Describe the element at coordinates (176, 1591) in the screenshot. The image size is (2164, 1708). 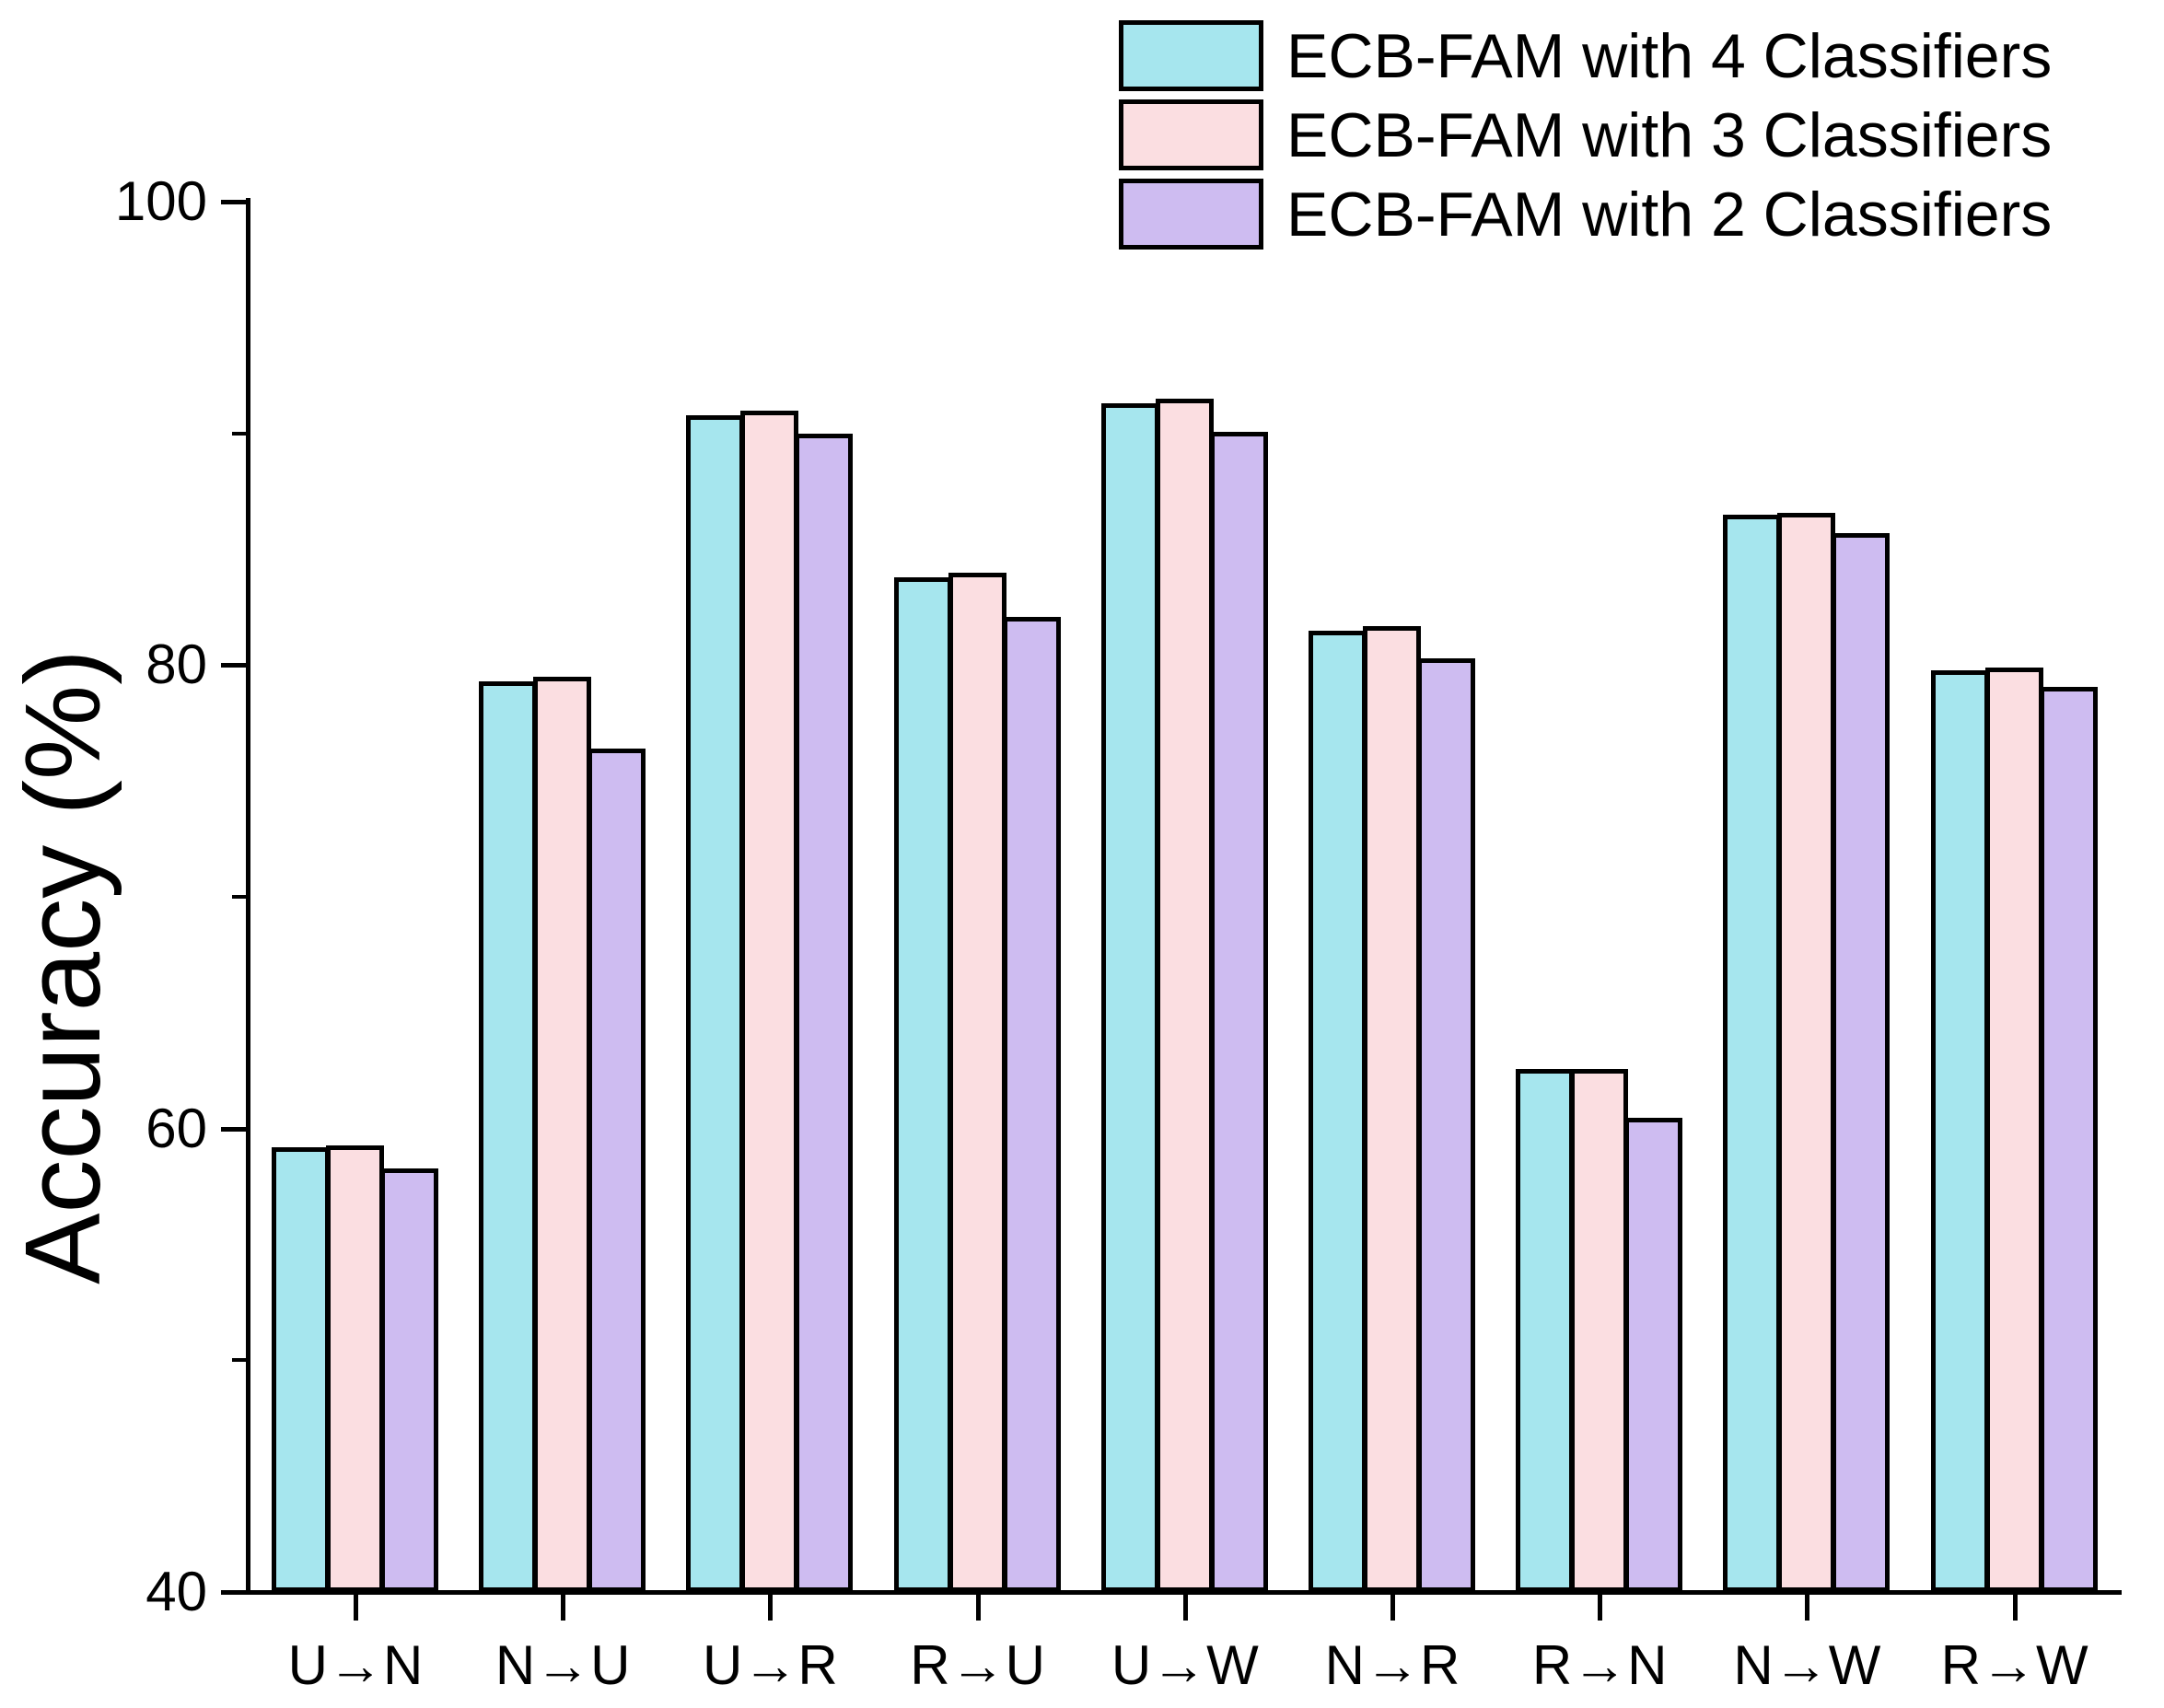
I see `y-tick-label: 40` at that location.